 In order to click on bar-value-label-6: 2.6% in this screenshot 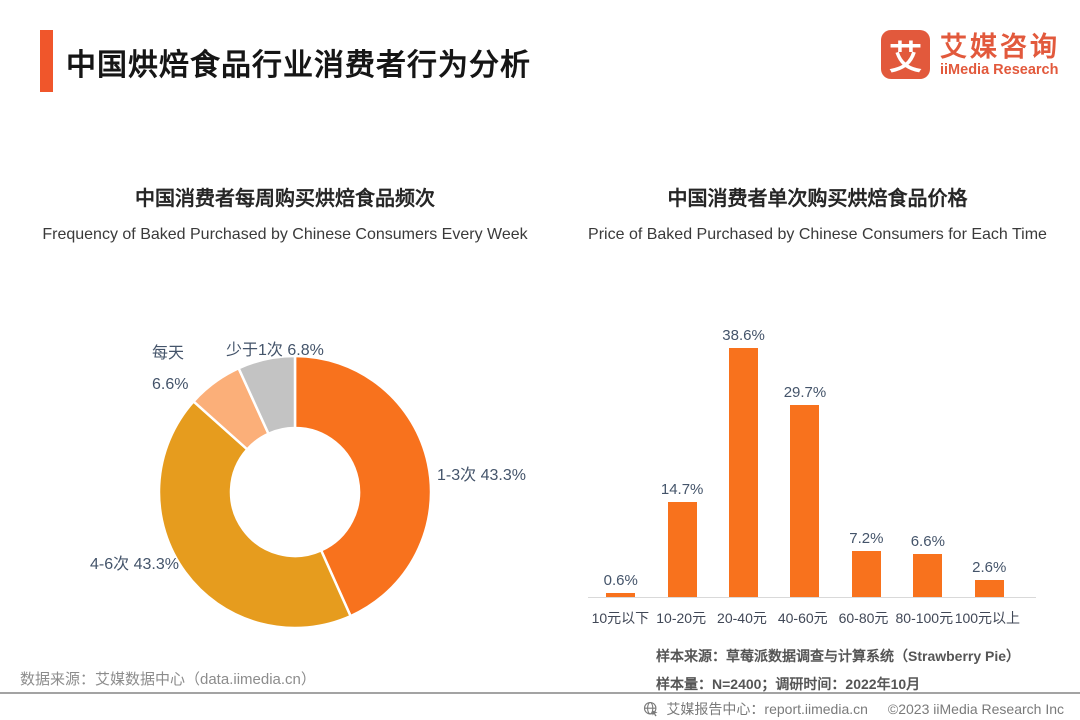, I will do `click(989, 567)`.